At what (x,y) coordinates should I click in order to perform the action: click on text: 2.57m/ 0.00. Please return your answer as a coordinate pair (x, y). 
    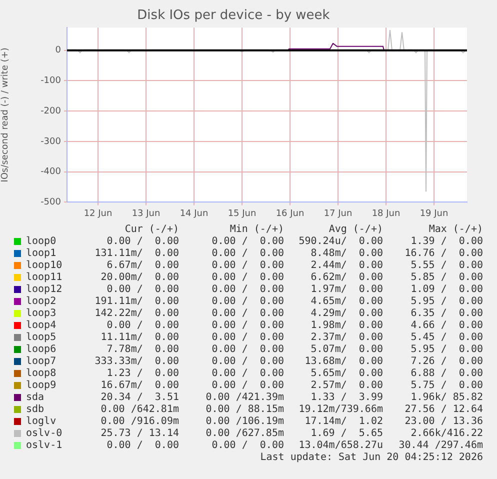
    Looking at the image, I should click on (346, 386).